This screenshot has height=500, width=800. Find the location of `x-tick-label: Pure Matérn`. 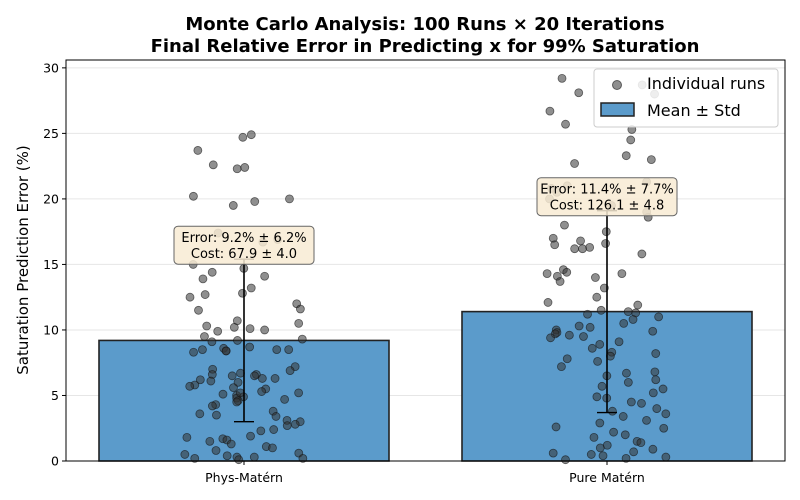

x-tick-label: Pure Matérn is located at coordinates (607, 477).